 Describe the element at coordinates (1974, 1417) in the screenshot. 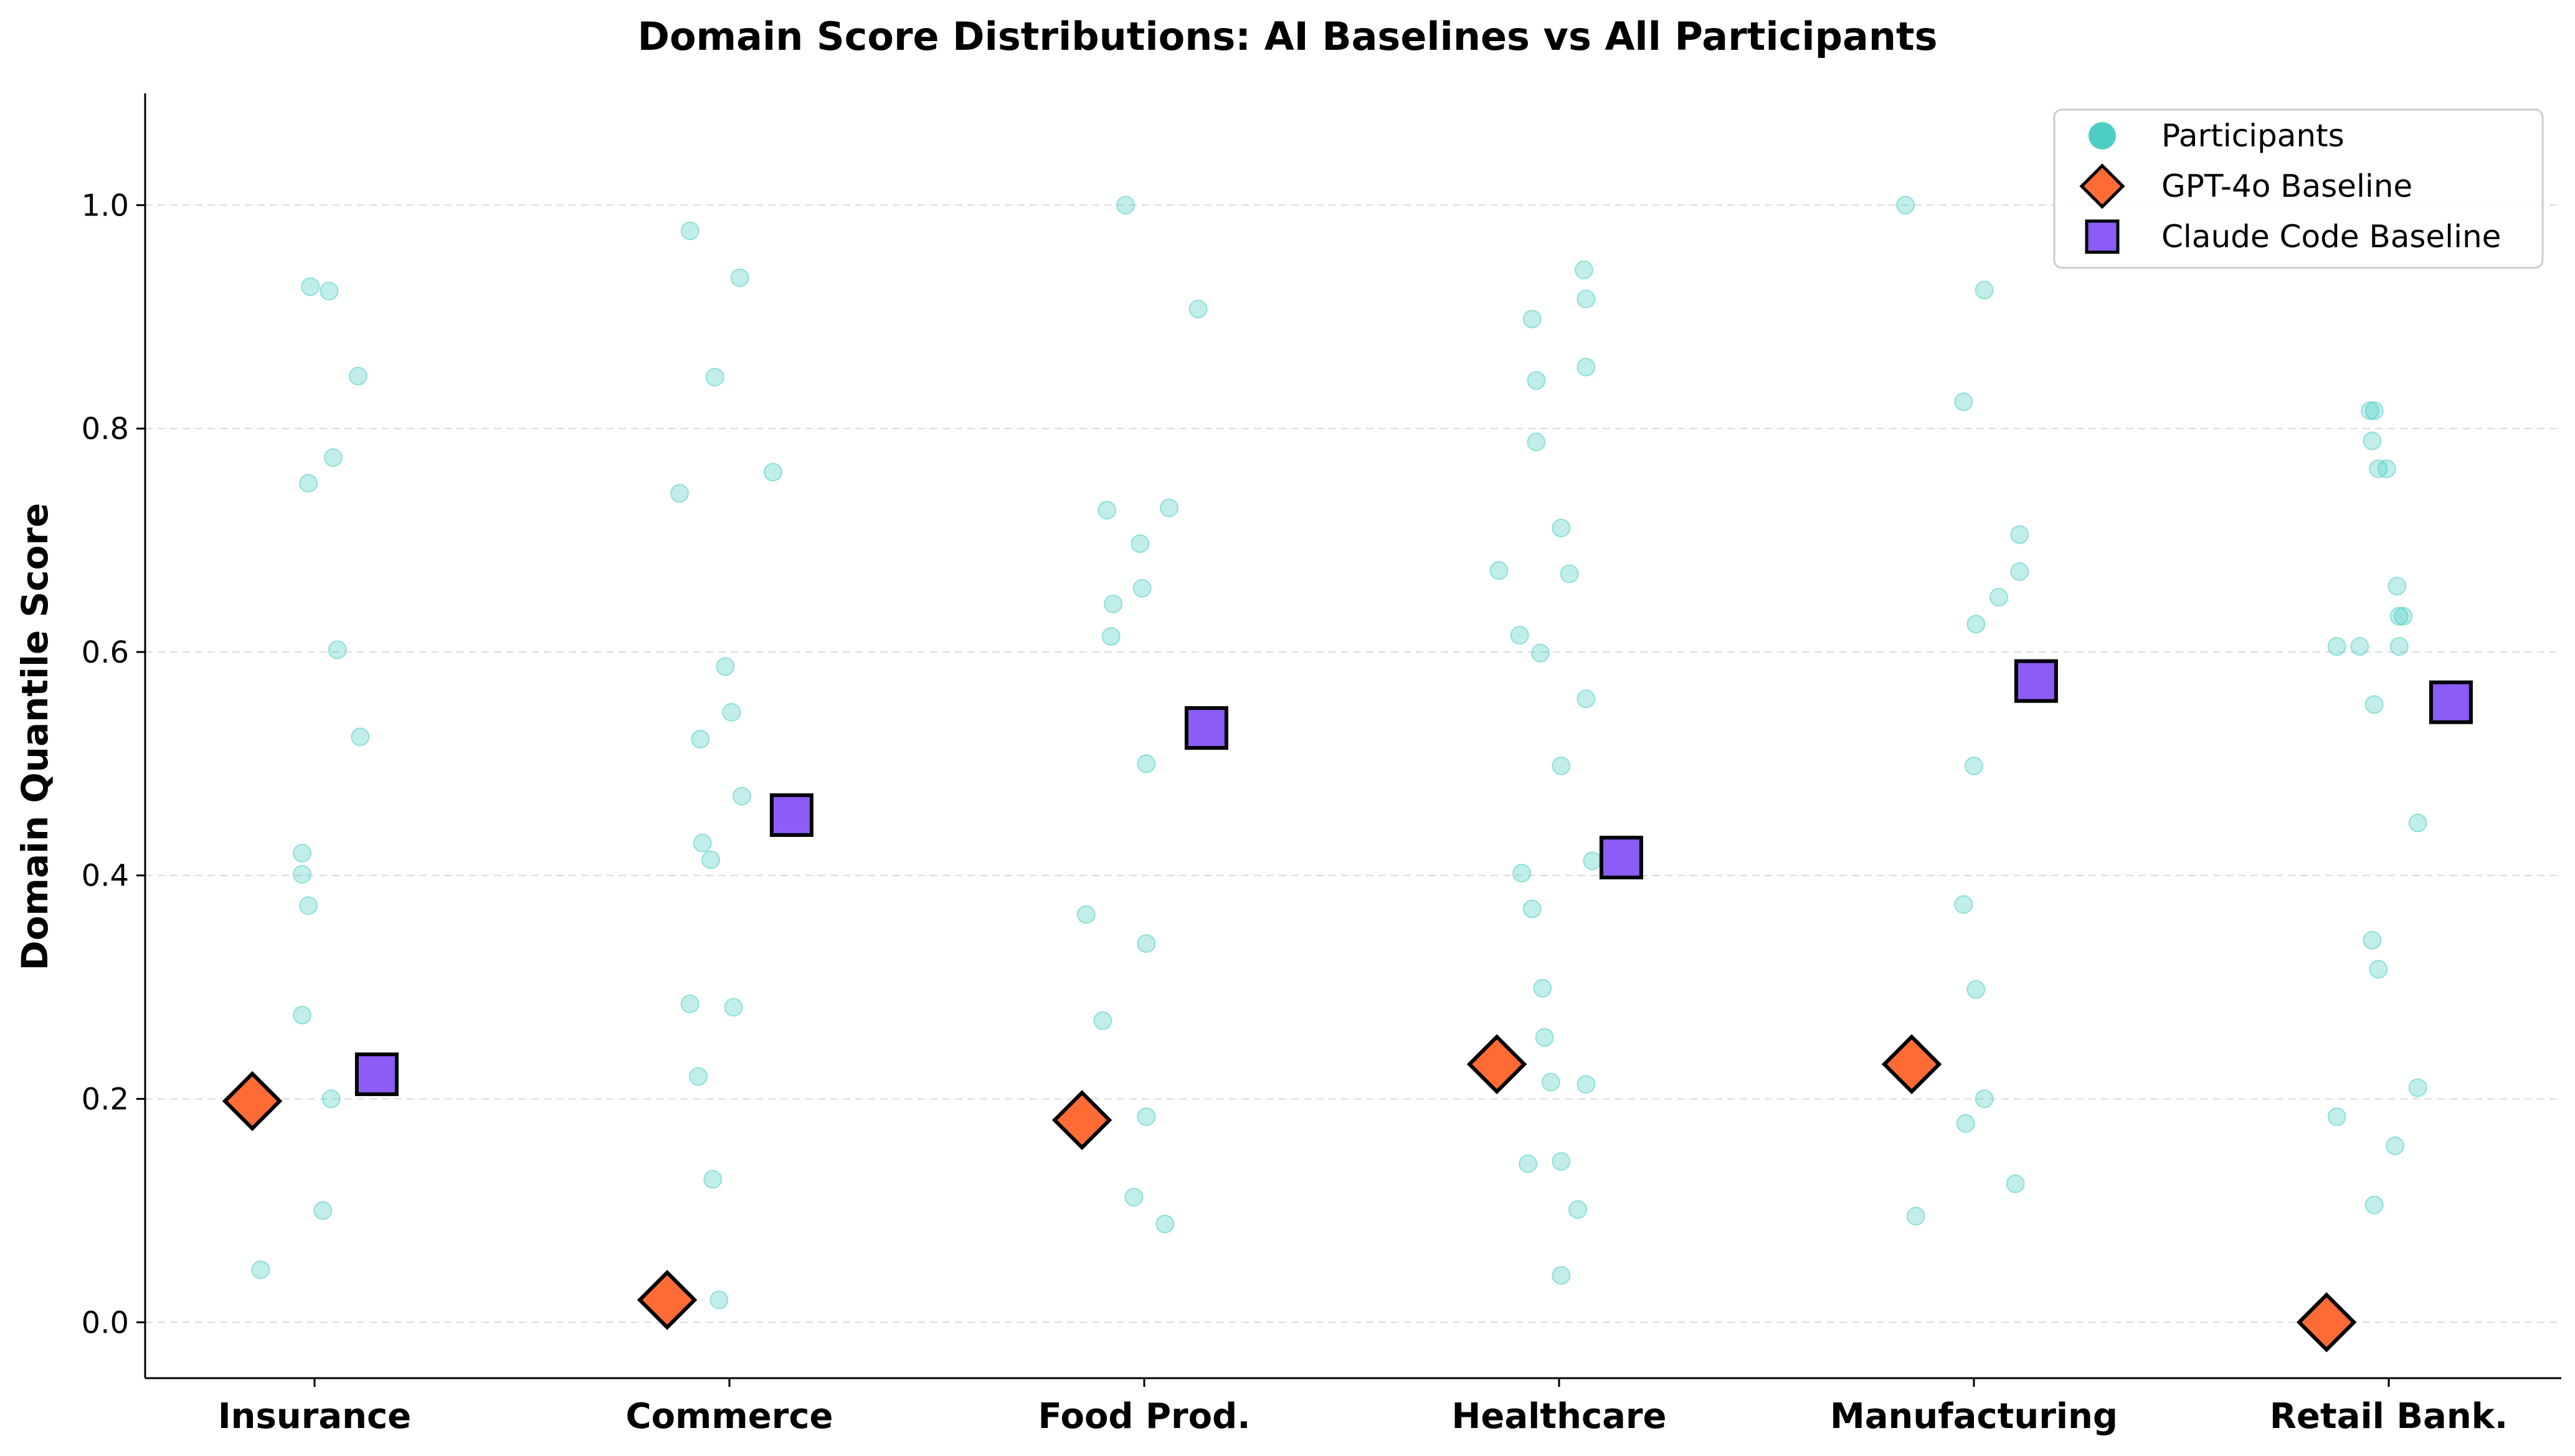

I see `x-tick-label-manufacturing: Manufacturing` at that location.